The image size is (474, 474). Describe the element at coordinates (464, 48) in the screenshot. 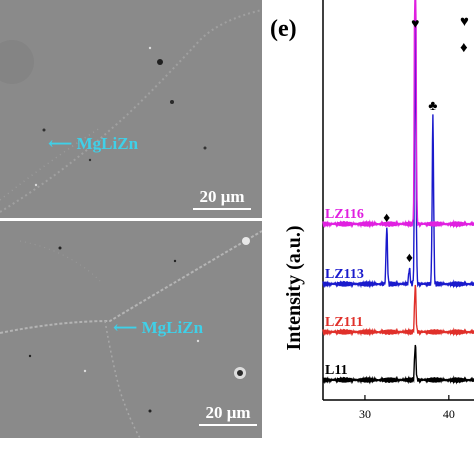

I see `diamond-legend-icon: ♦` at that location.